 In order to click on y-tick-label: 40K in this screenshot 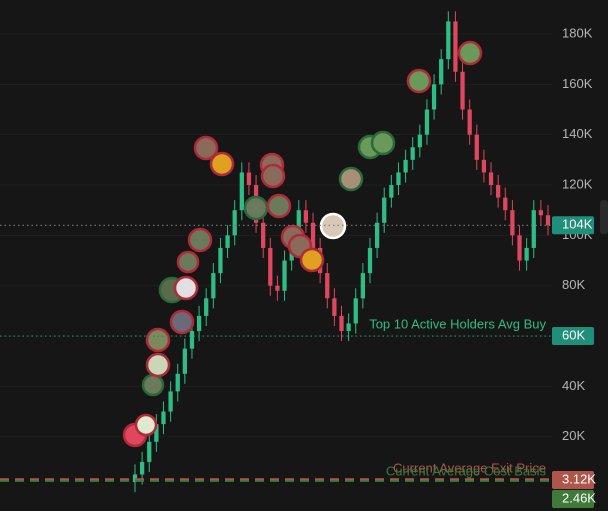, I will do `click(573, 385)`.